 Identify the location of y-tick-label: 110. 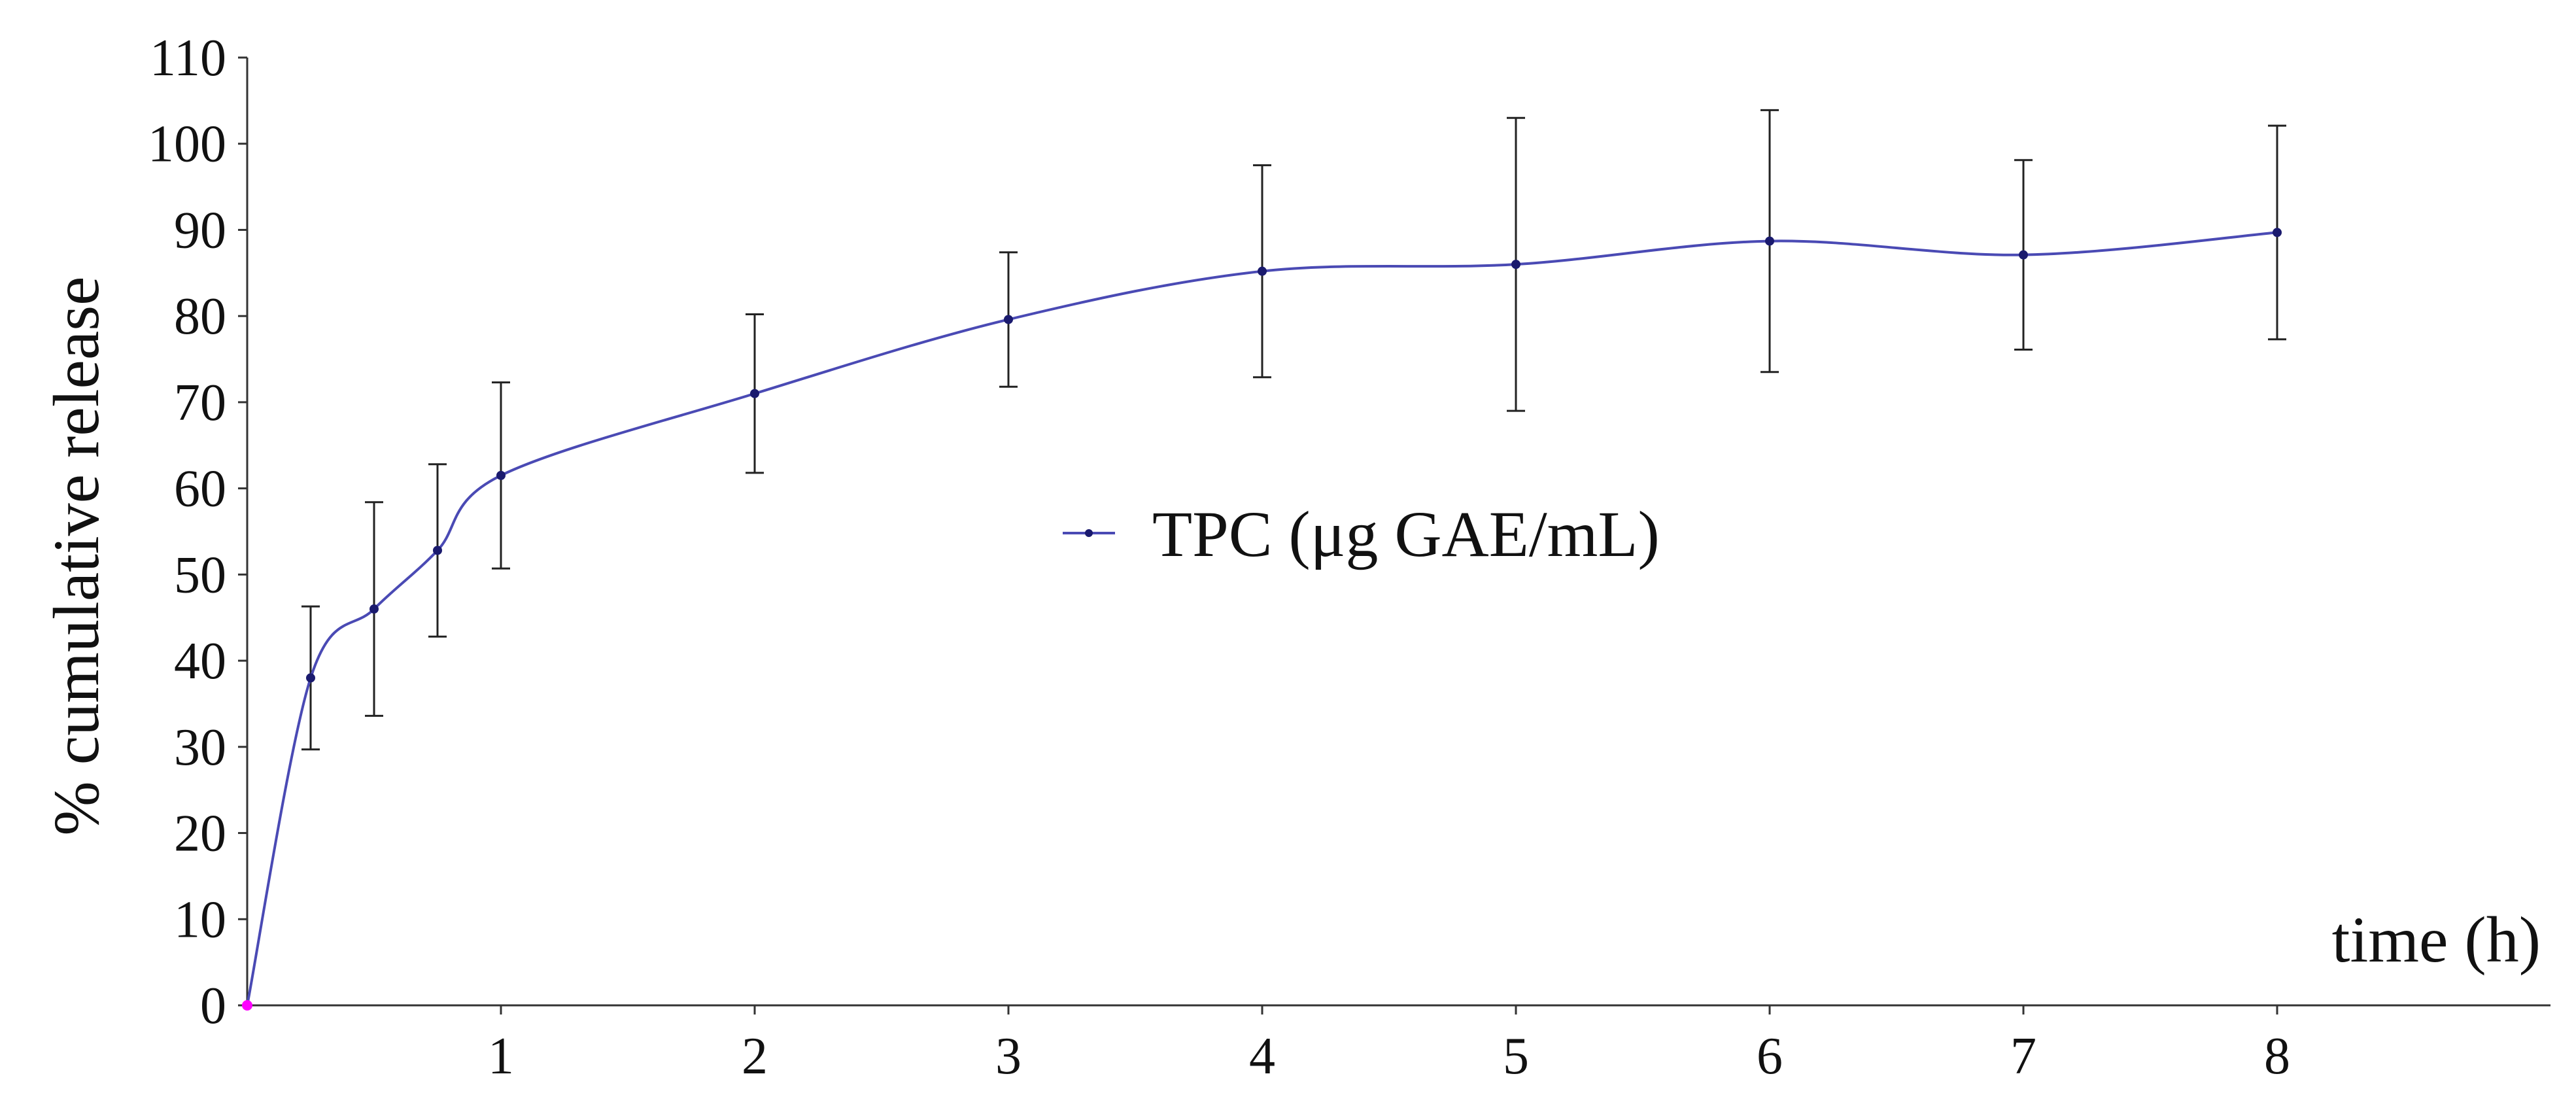
(188, 58).